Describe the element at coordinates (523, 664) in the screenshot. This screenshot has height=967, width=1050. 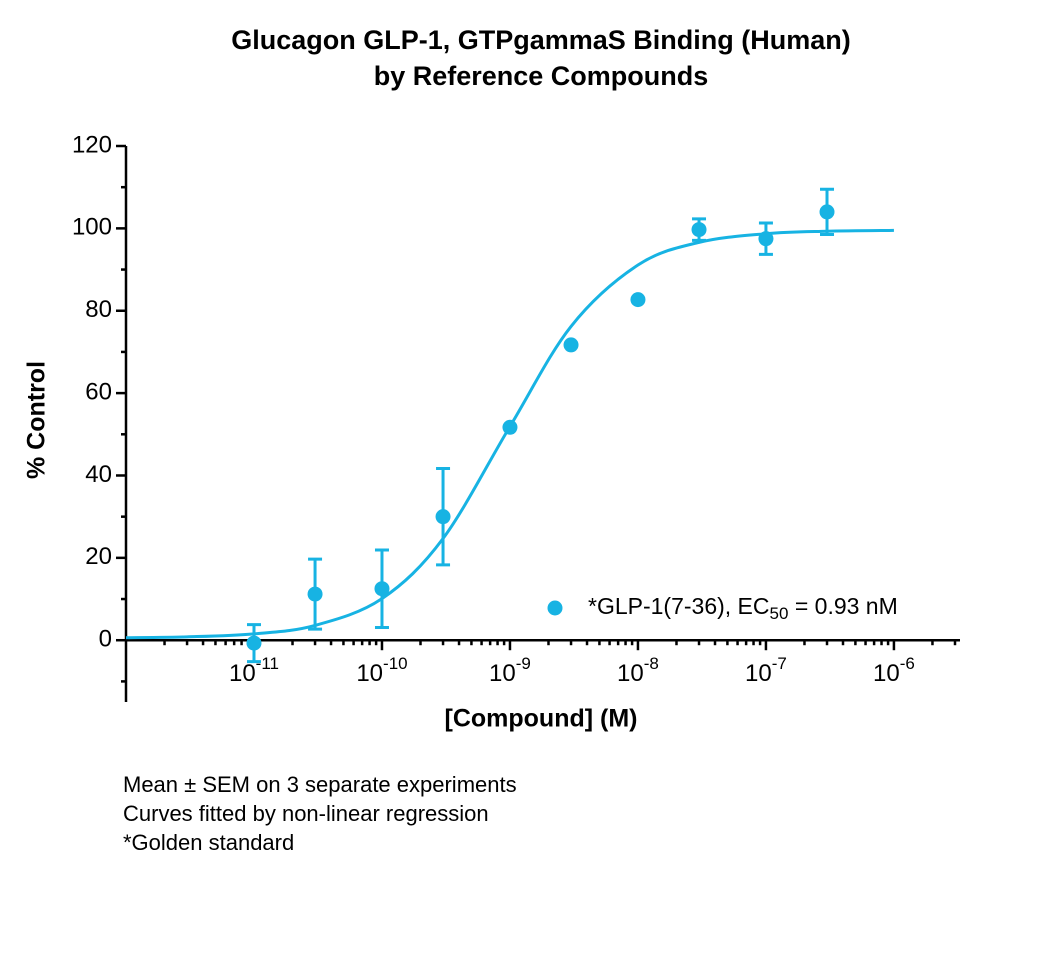
I see `x-tick-exponent: -9` at that location.